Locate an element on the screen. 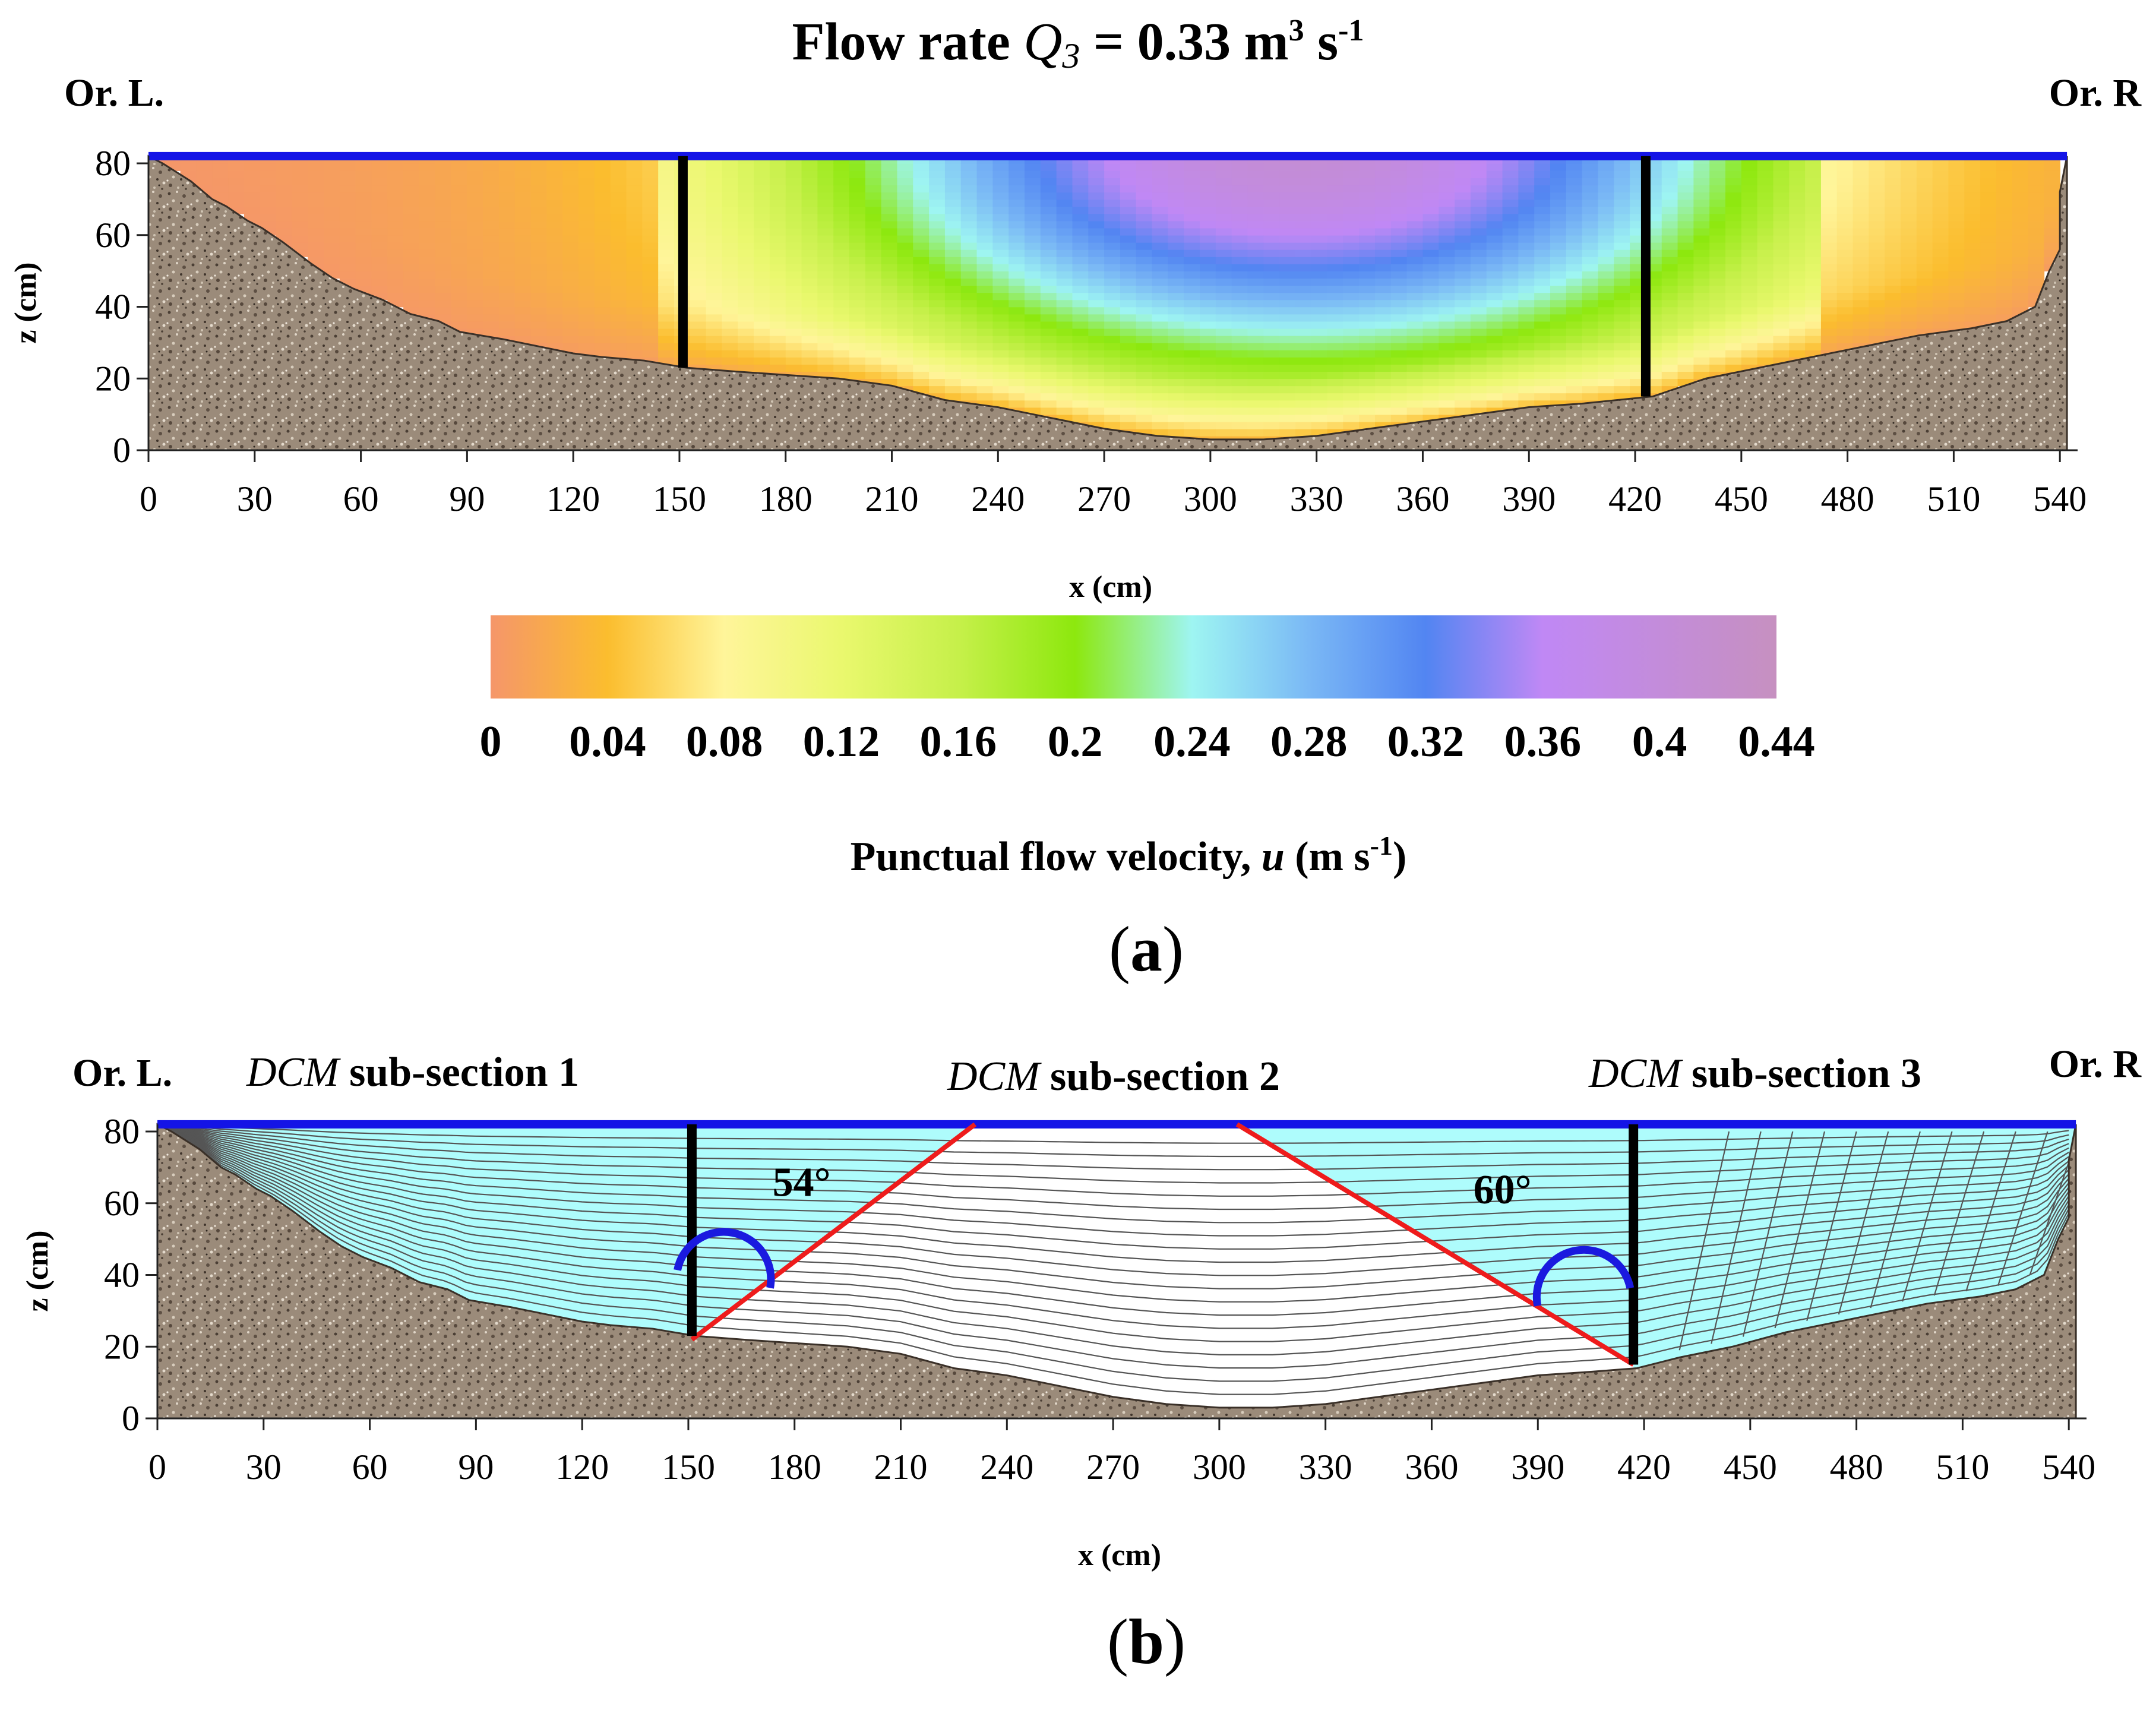 The height and width of the screenshot is (1713, 2156). x-tick-label: 390 is located at coordinates (1529, 499).